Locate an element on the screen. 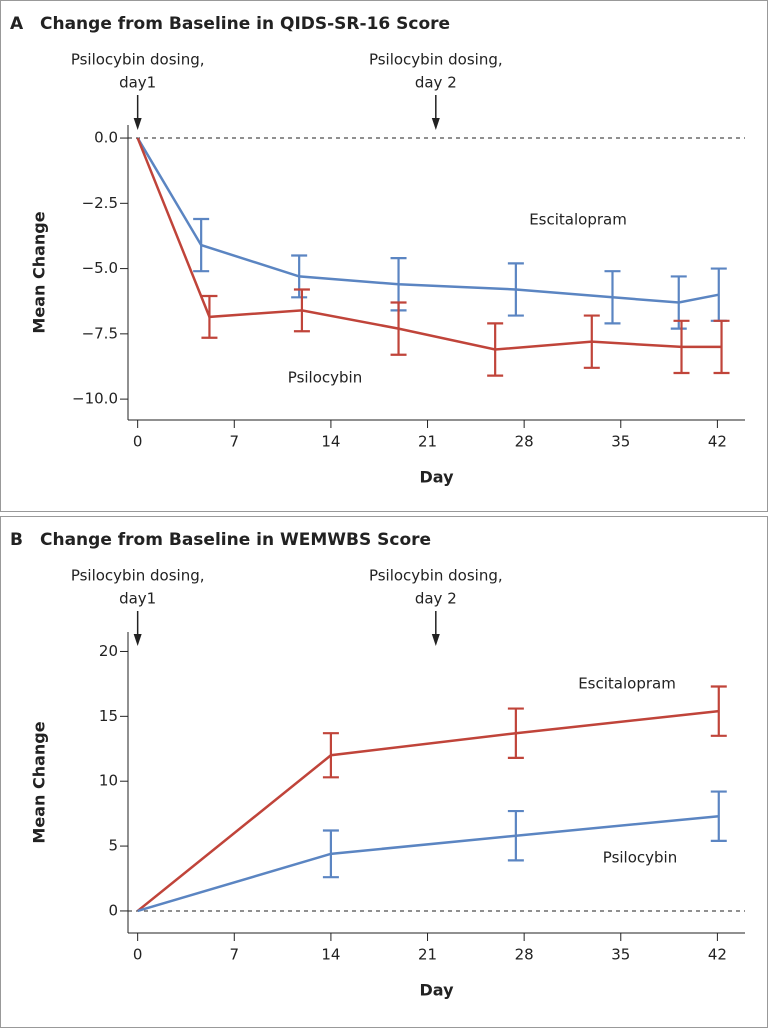  y-tick-label: 20 is located at coordinates (108, 651).